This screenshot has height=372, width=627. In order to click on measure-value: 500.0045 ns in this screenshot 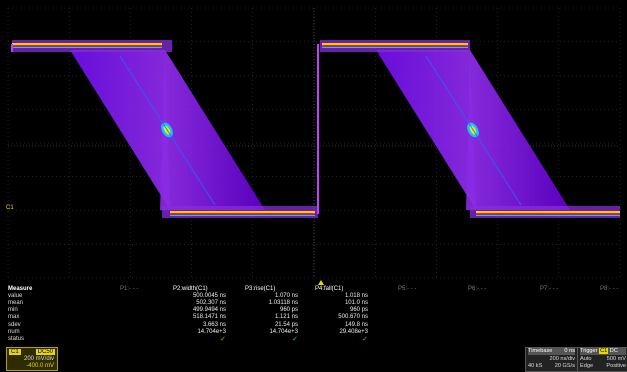, I will do `click(209, 296)`.